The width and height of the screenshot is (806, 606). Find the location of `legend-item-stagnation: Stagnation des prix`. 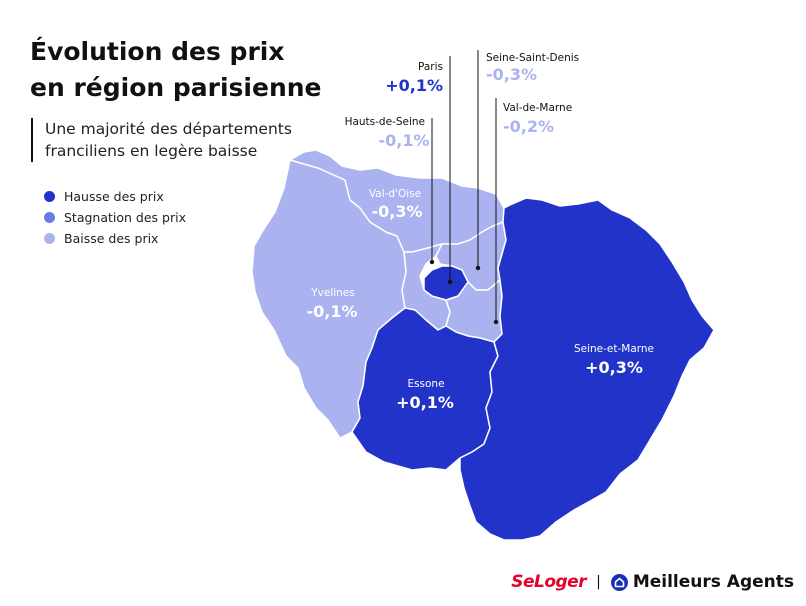

legend-item-stagnation: Stagnation des prix is located at coordinates (115, 217).